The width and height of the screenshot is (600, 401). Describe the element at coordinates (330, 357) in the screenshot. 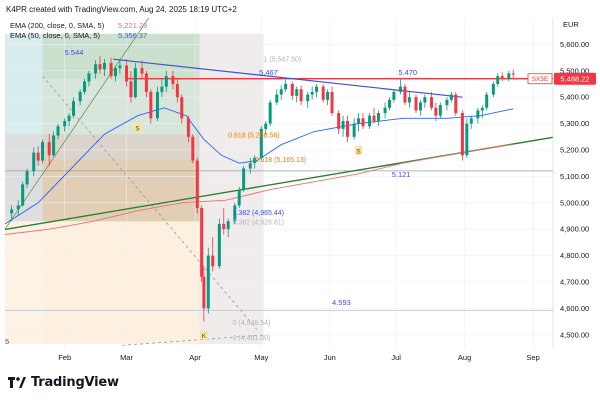

I see `x-tick-label: Jun` at that location.